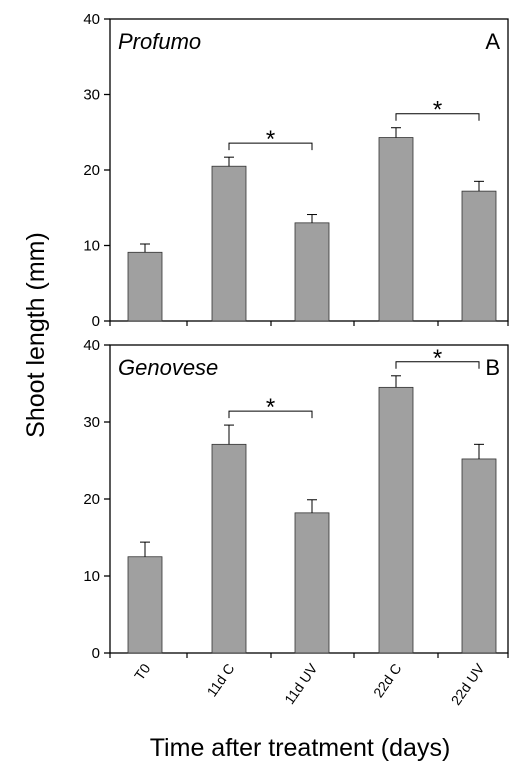  I want to click on panel-title: Profumo, so click(159, 41).